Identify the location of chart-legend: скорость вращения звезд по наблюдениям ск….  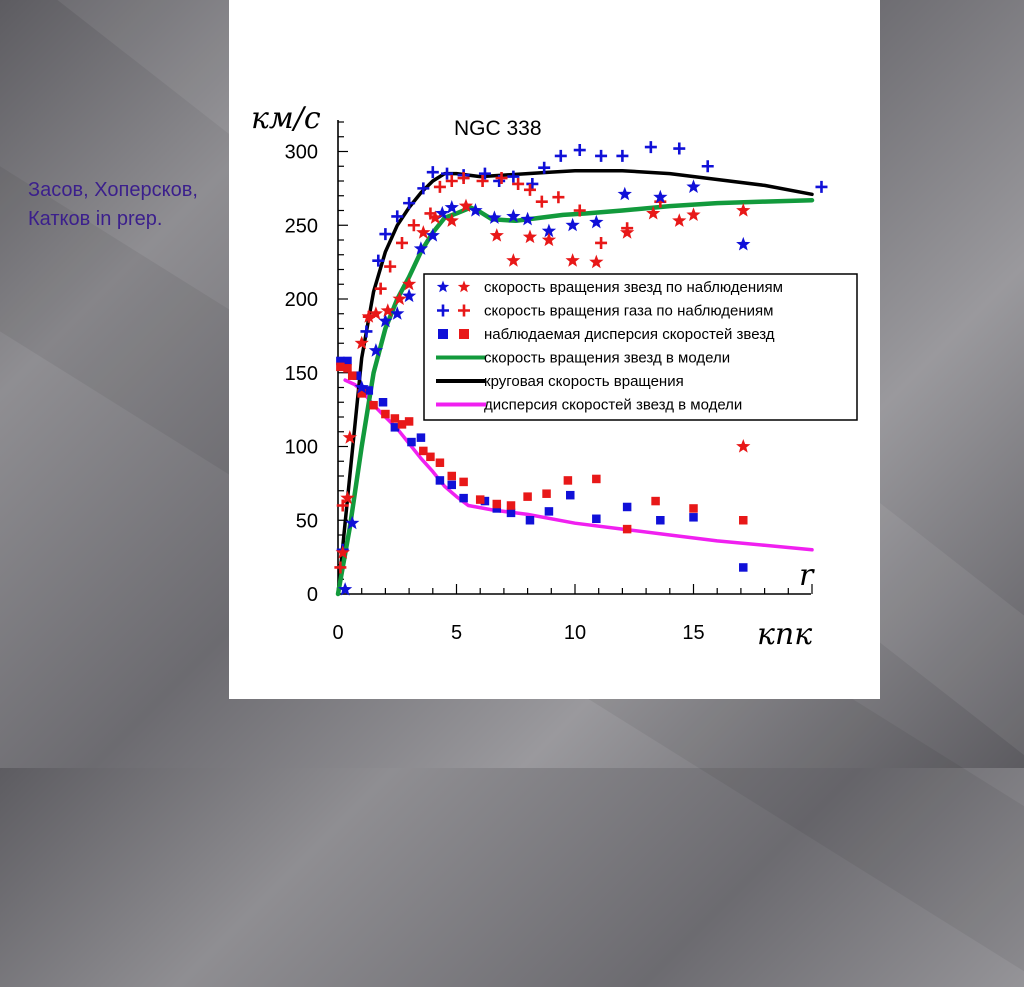
(640, 347).